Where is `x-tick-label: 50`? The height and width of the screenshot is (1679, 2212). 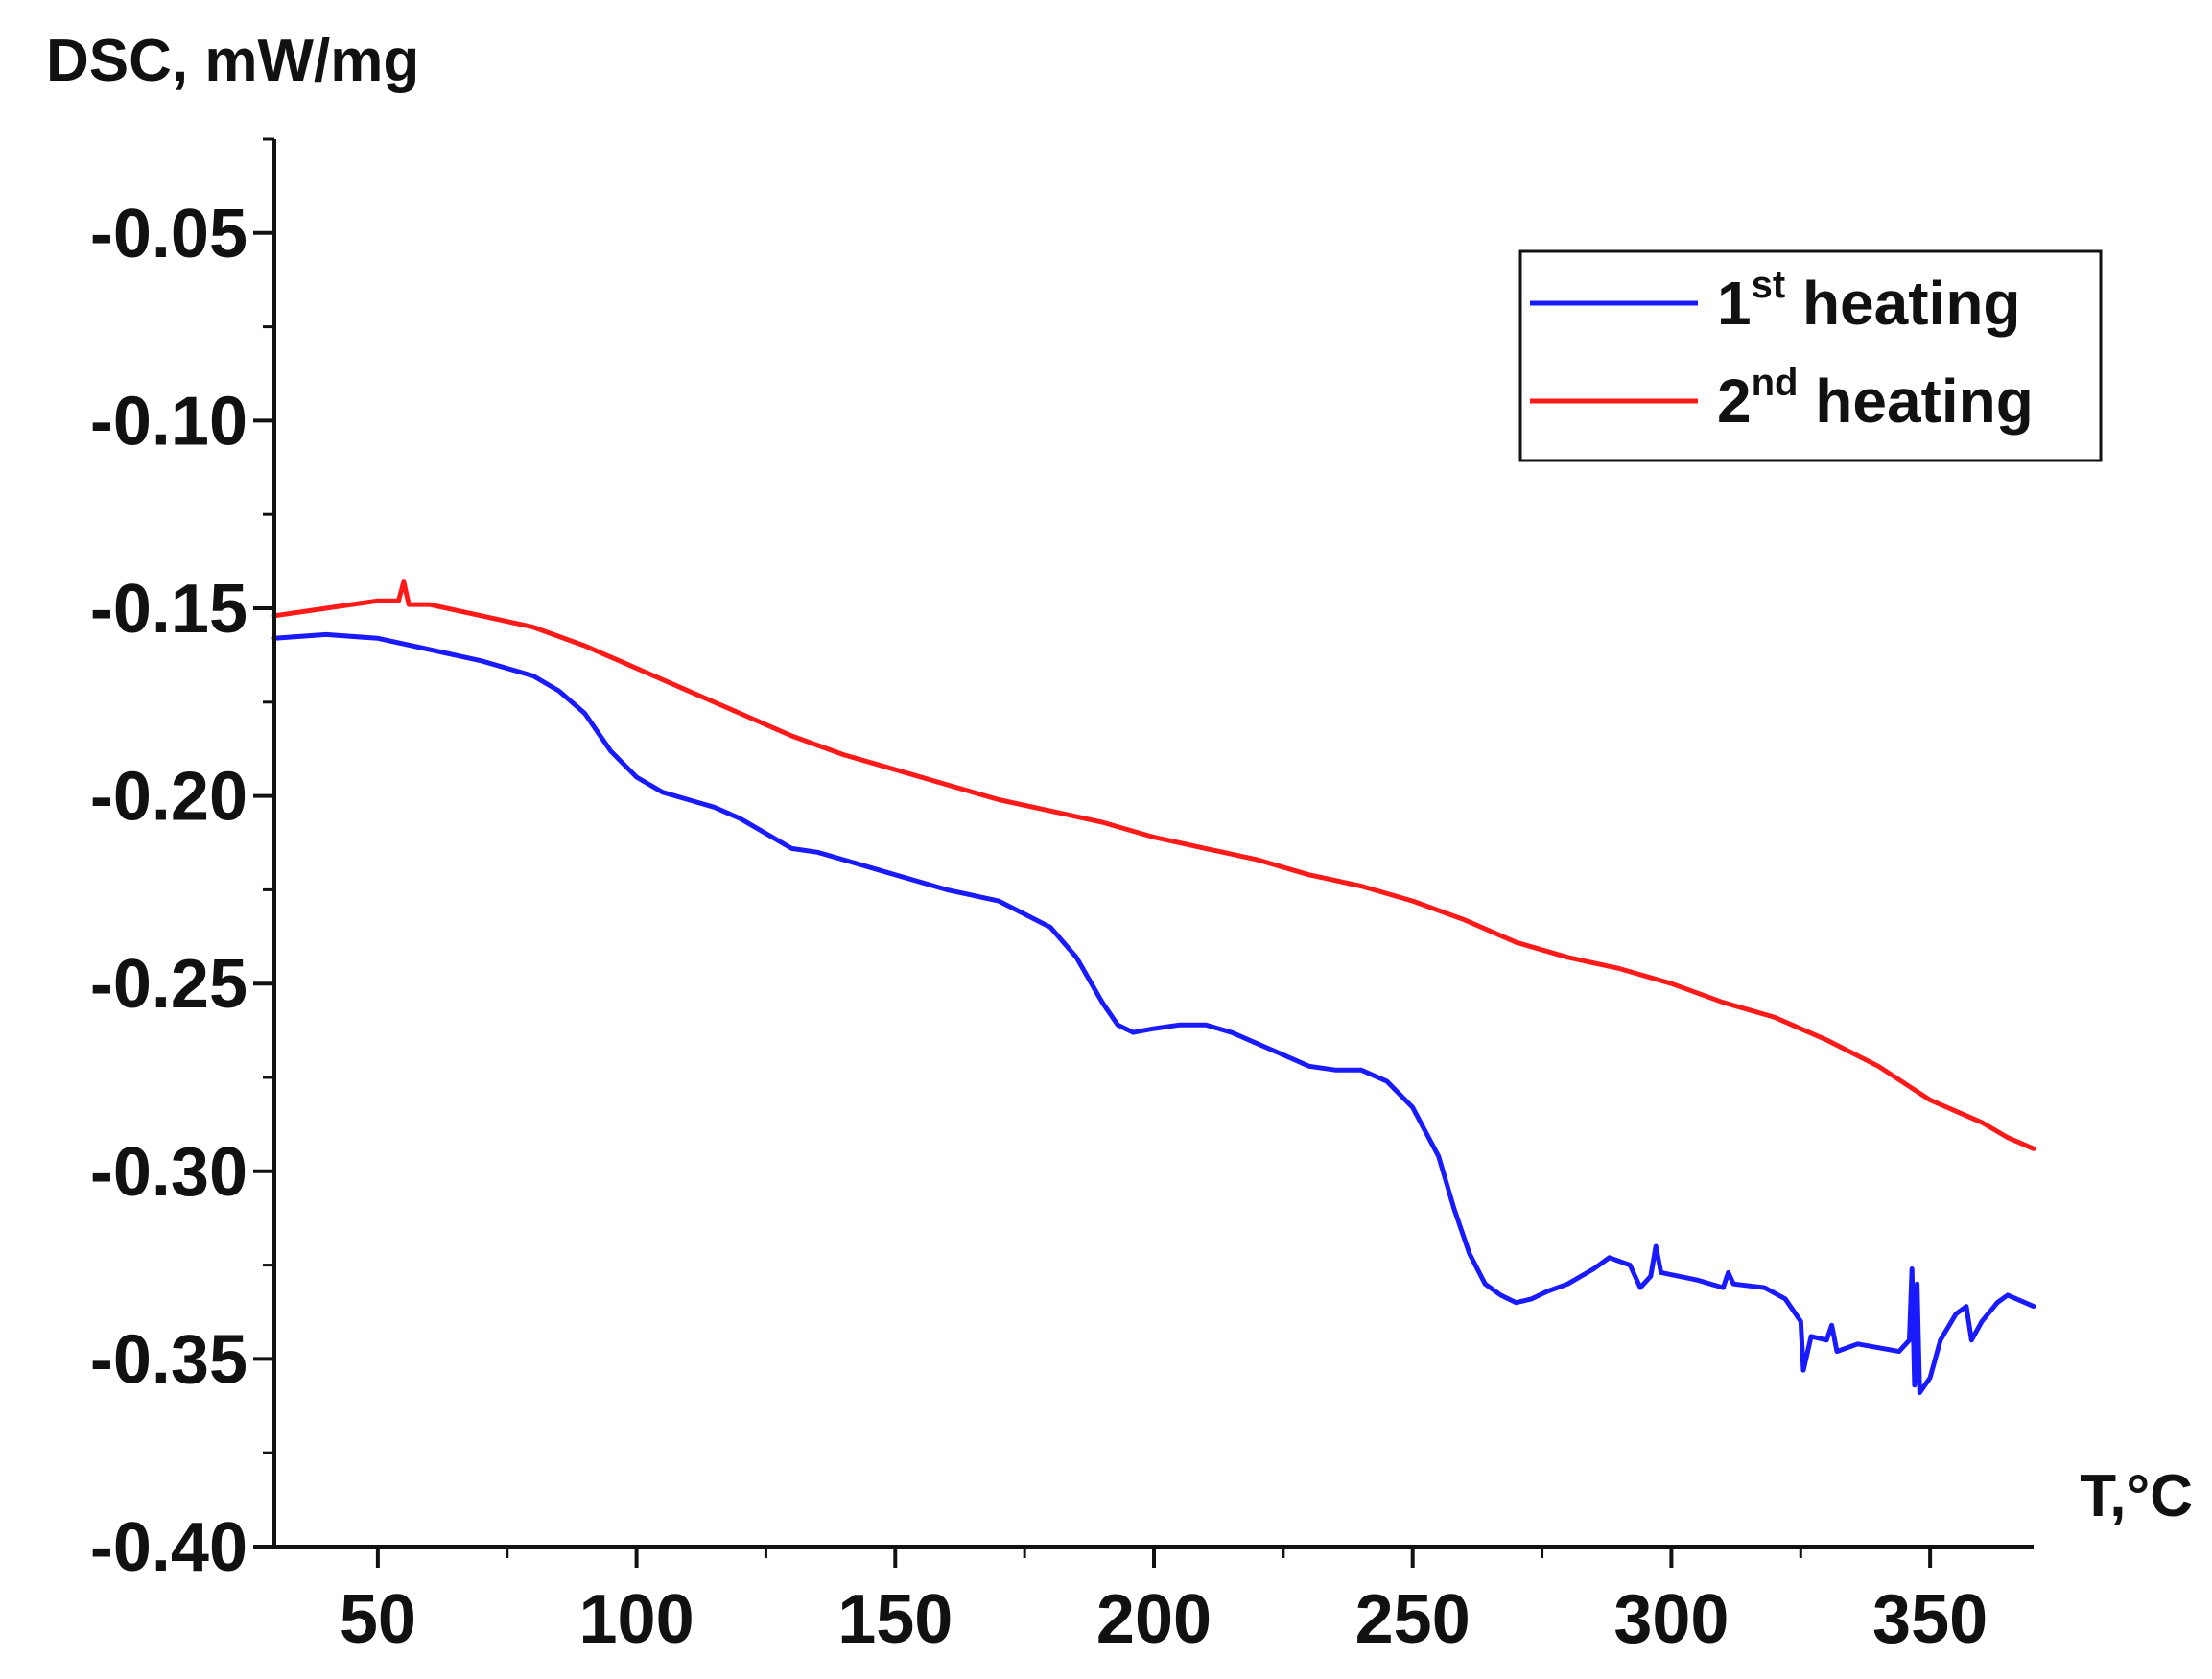
x-tick-label: 50 is located at coordinates (378, 1619).